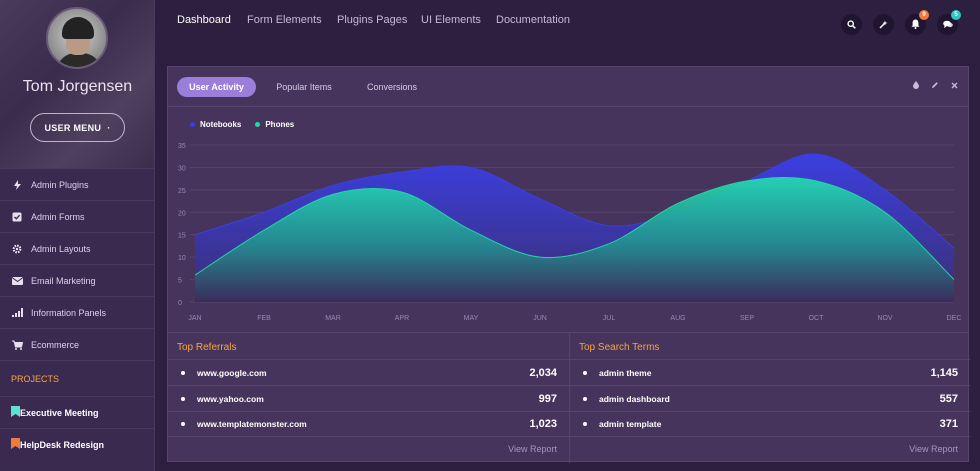 The height and width of the screenshot is (471, 980). What do you see at coordinates (954, 318) in the screenshot?
I see `x-tick-label: DEC` at bounding box center [954, 318].